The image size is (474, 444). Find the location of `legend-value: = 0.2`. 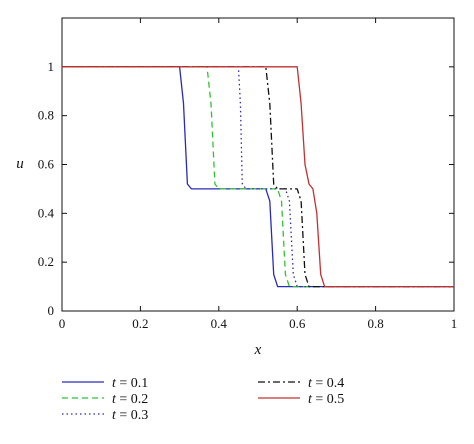

legend-value: = 0.2 is located at coordinates (132, 399).